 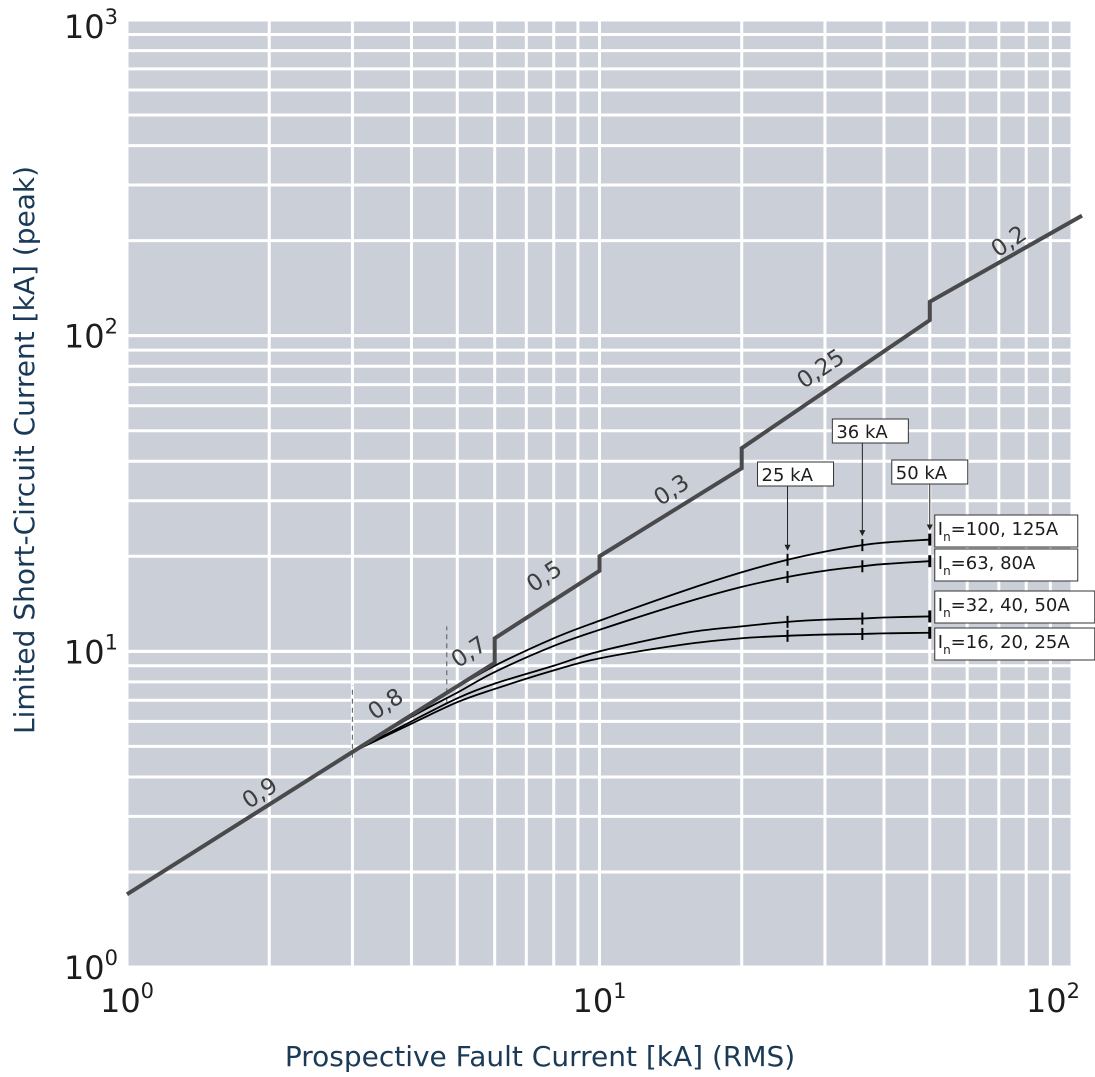 I want to click on y-tick-label: 10², so click(x=91, y=335).